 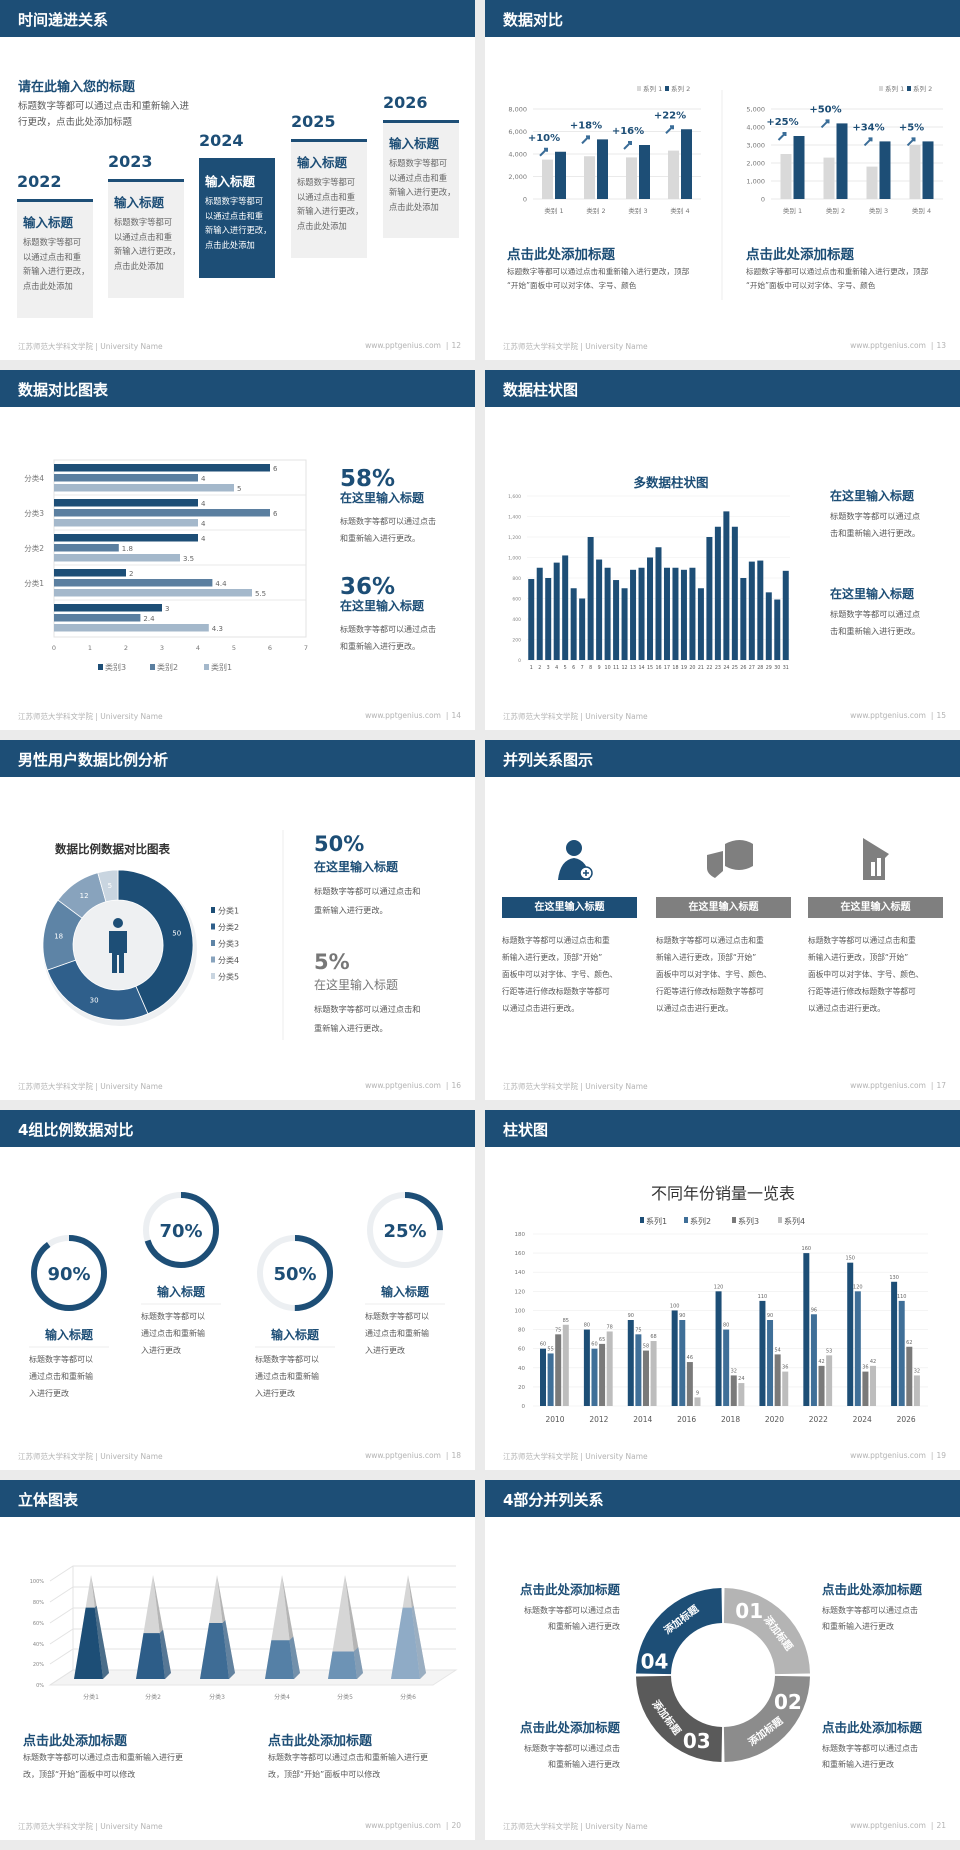 I want to click on step-card, so click(x=237, y=219).